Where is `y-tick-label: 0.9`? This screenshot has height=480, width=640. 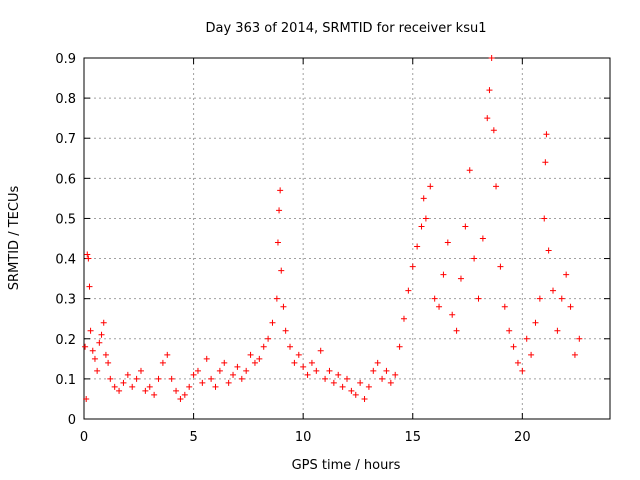 y-tick-label: 0.9 is located at coordinates (65, 59).